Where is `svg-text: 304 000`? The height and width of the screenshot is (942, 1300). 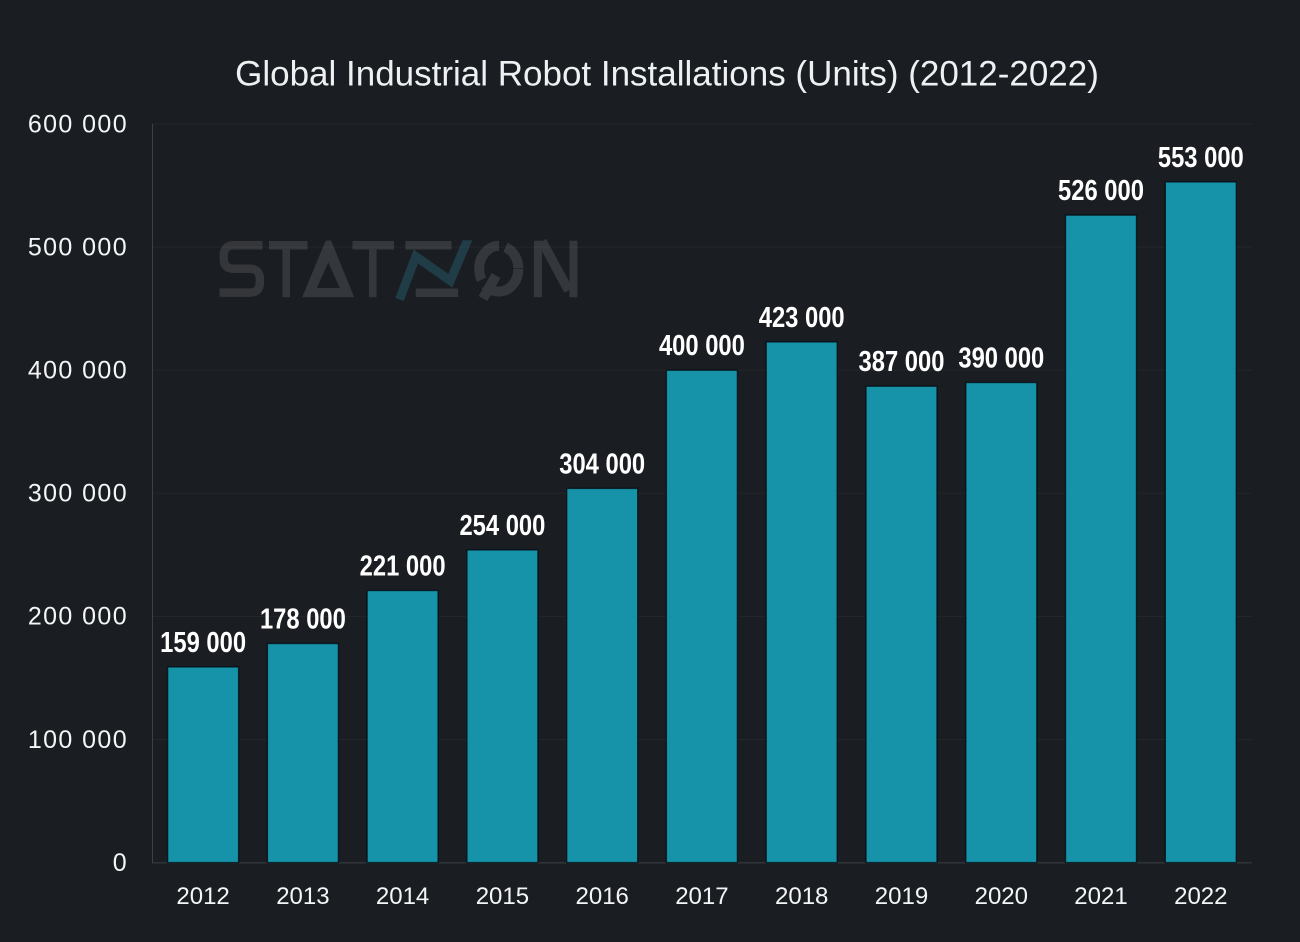 svg-text: 304 000 is located at coordinates (602, 463).